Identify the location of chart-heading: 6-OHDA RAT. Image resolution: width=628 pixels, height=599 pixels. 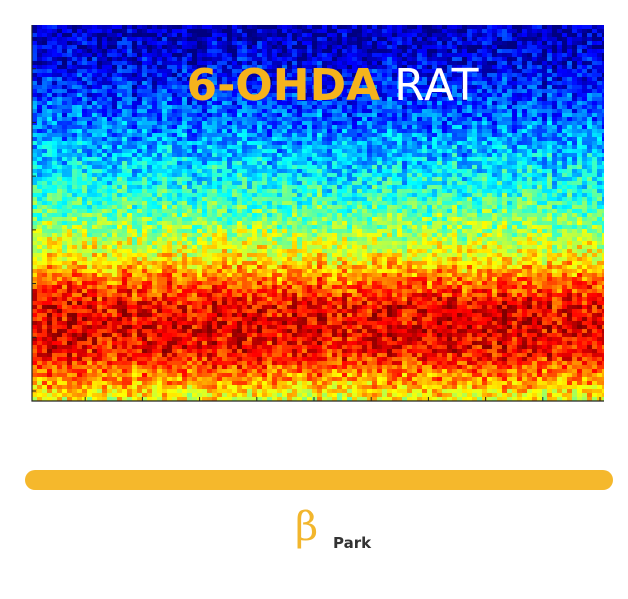
(314, 86).